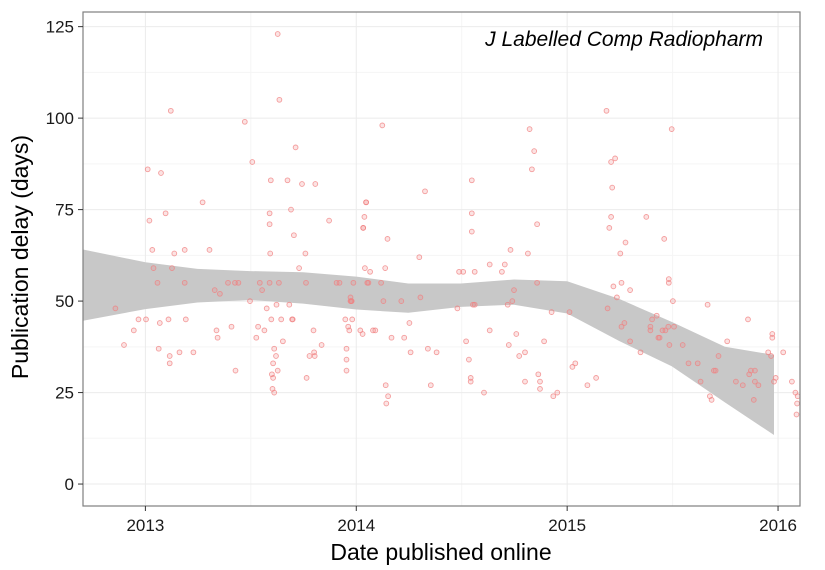 The height and width of the screenshot is (570, 825). What do you see at coordinates (64, 301) in the screenshot?
I see `y-tick-label: 50` at bounding box center [64, 301].